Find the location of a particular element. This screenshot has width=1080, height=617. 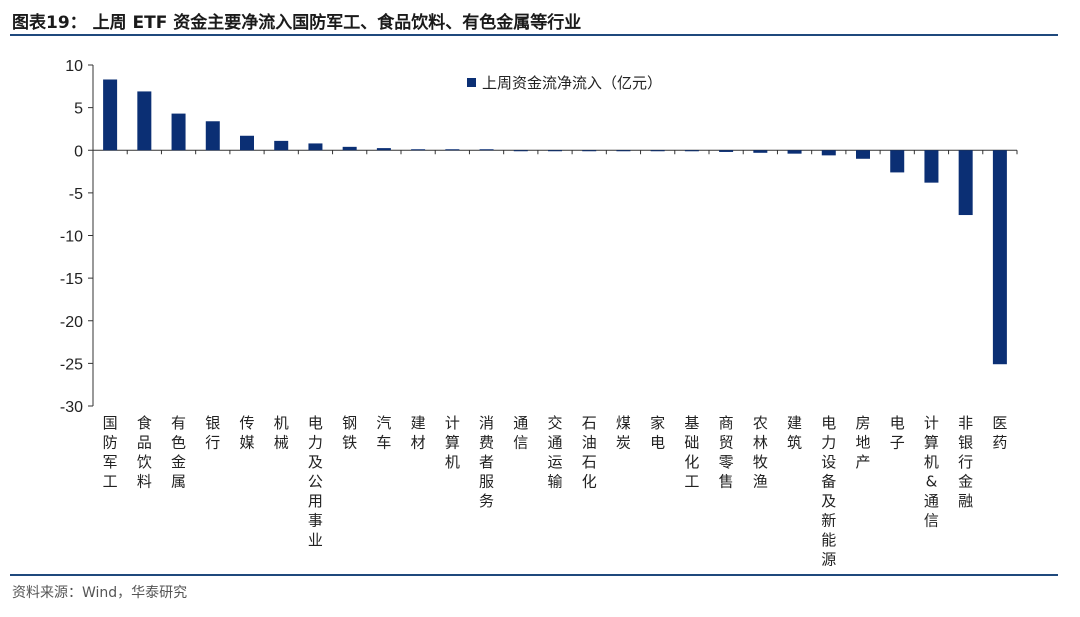

bottom-rule is located at coordinates (534, 575).